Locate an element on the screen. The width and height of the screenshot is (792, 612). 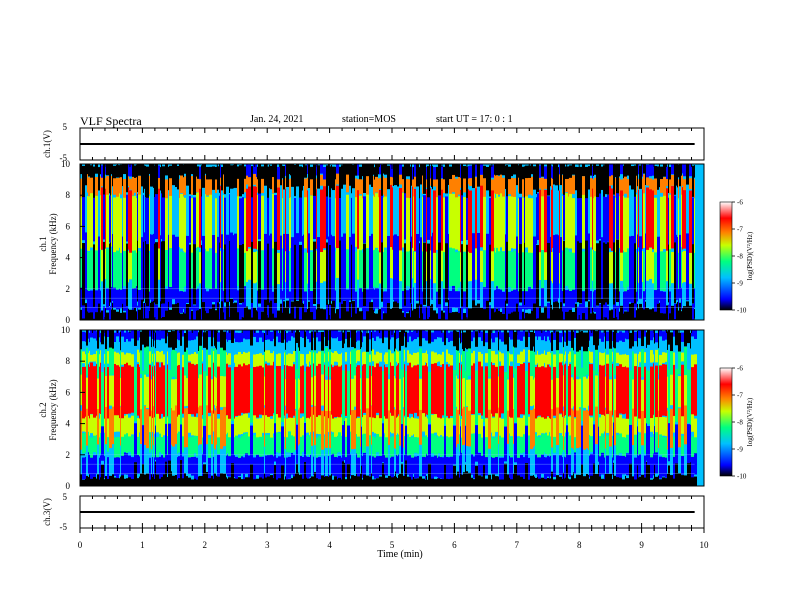
ch2-spectrogram-ylabel-frequency: Frequency (kHz) is located at coordinates (53, 409).